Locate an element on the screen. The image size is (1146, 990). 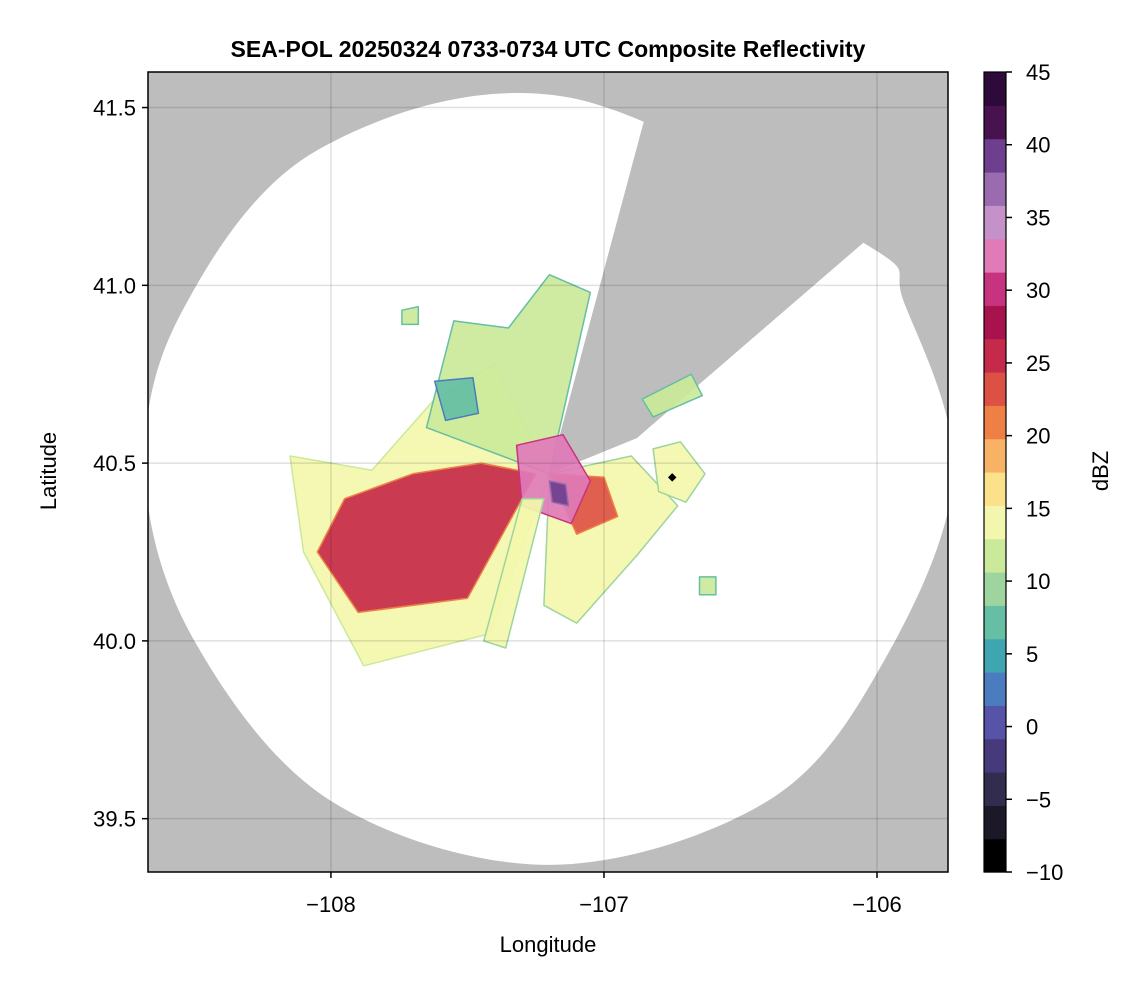
x-tick-label: −107 is located at coordinates (604, 904).